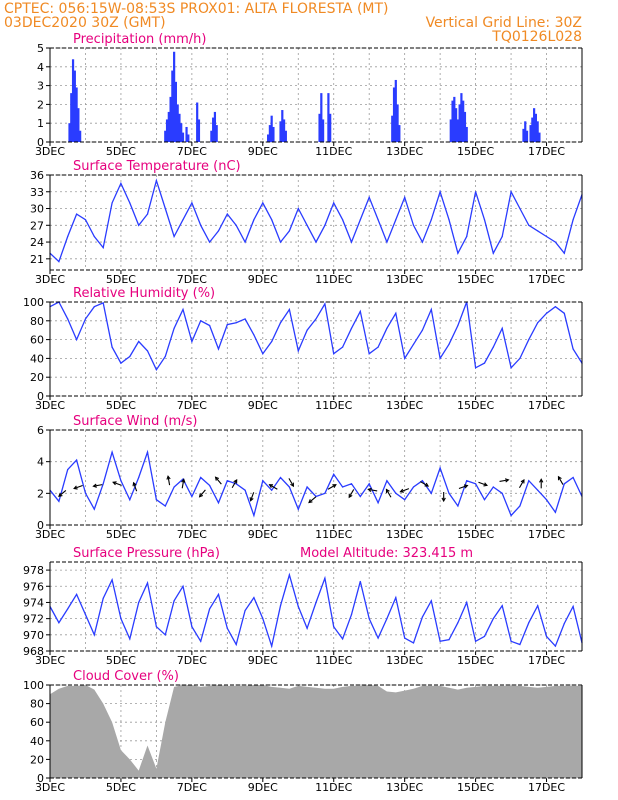 This screenshot has width=618, height=800. Describe the element at coordinates (33, 635) in the screenshot. I see `y-tick-label: 970` at that location.